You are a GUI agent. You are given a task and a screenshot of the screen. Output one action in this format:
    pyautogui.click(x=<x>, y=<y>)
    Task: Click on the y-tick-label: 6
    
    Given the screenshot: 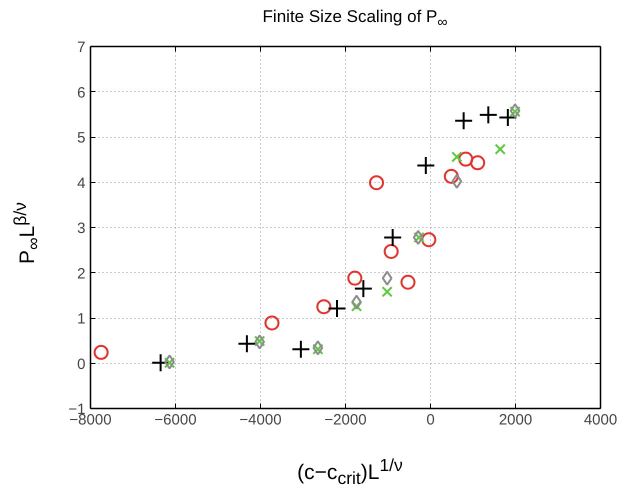 What is the action you would take?
    pyautogui.click(x=81, y=93)
    